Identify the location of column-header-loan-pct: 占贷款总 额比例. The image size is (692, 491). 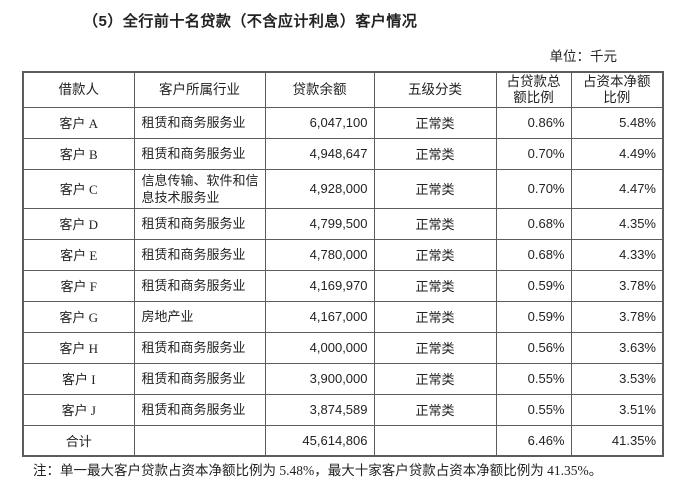
(533, 89).